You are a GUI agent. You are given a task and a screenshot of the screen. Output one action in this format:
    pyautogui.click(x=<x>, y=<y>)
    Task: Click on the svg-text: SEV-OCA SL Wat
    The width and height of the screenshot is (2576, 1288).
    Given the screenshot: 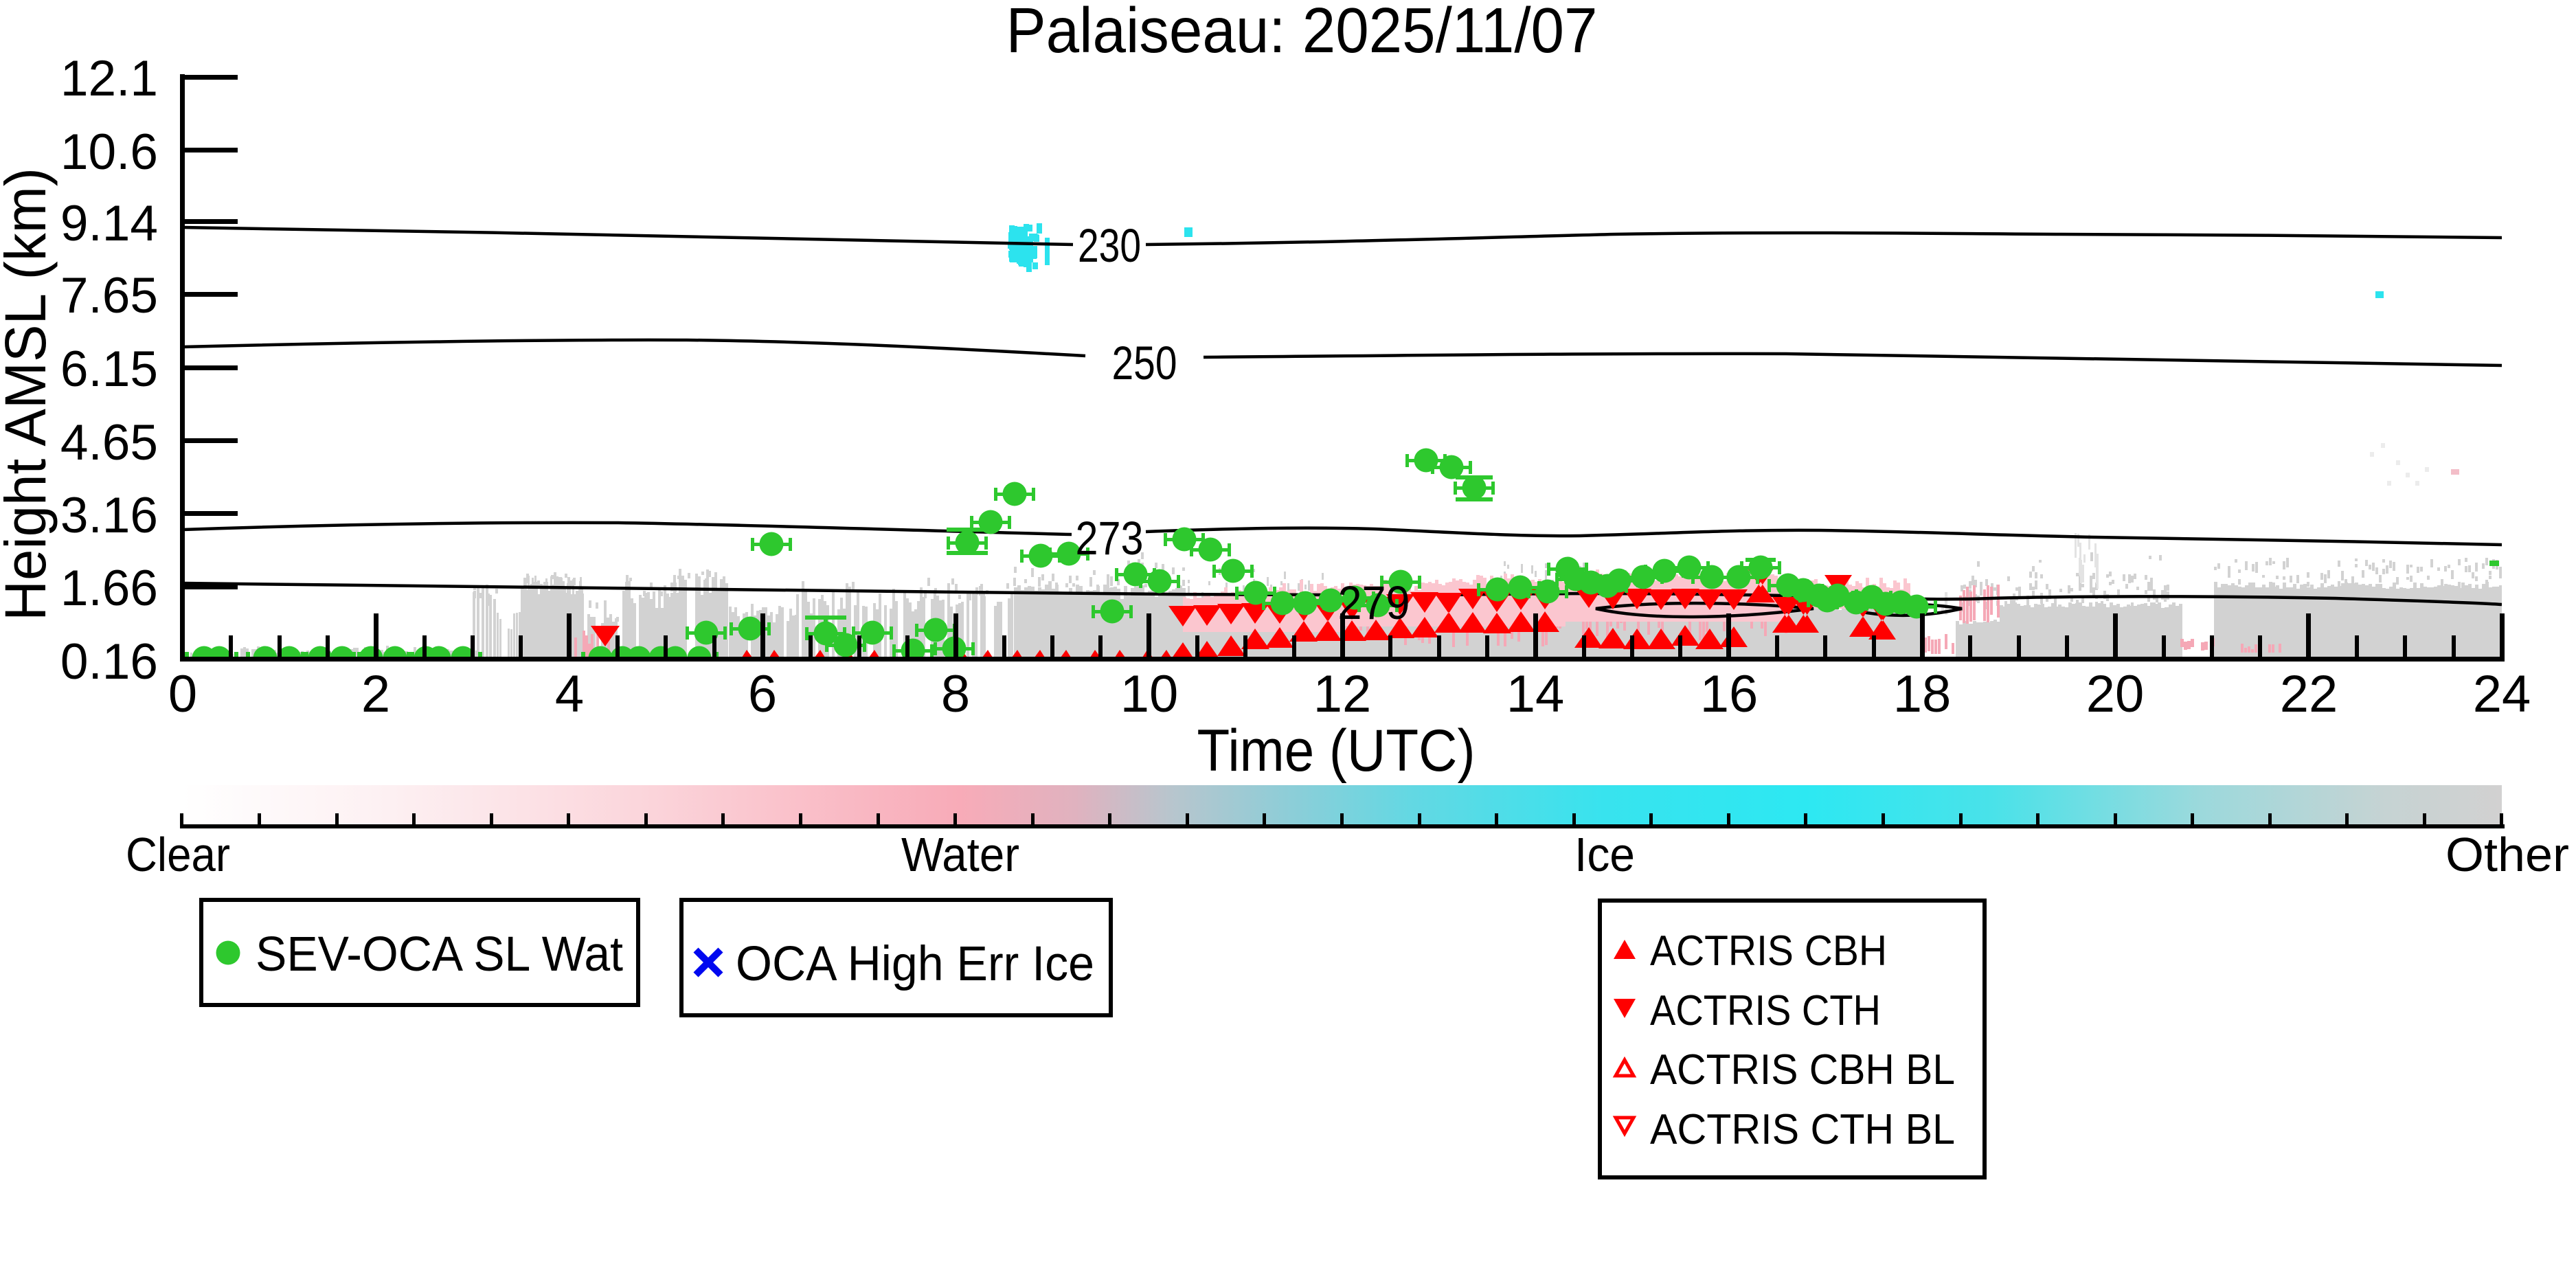 What is the action you would take?
    pyautogui.click(x=439, y=954)
    